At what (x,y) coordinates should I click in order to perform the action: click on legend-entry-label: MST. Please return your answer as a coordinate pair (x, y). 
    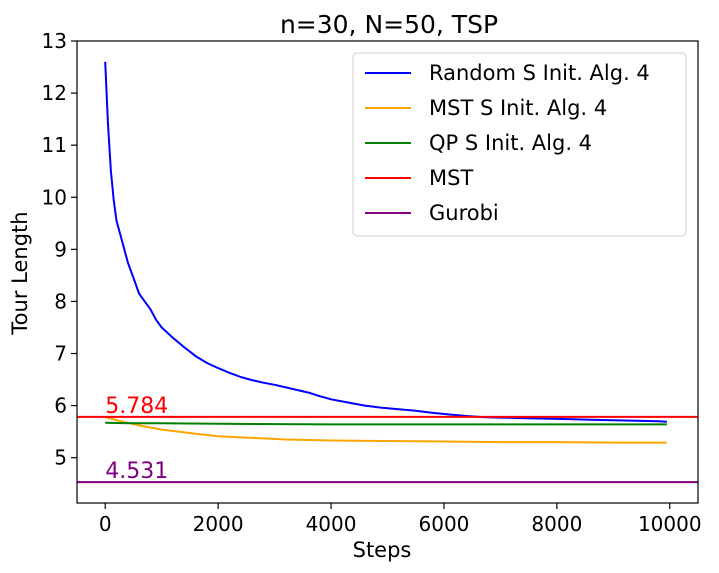
    Looking at the image, I should click on (451, 178).